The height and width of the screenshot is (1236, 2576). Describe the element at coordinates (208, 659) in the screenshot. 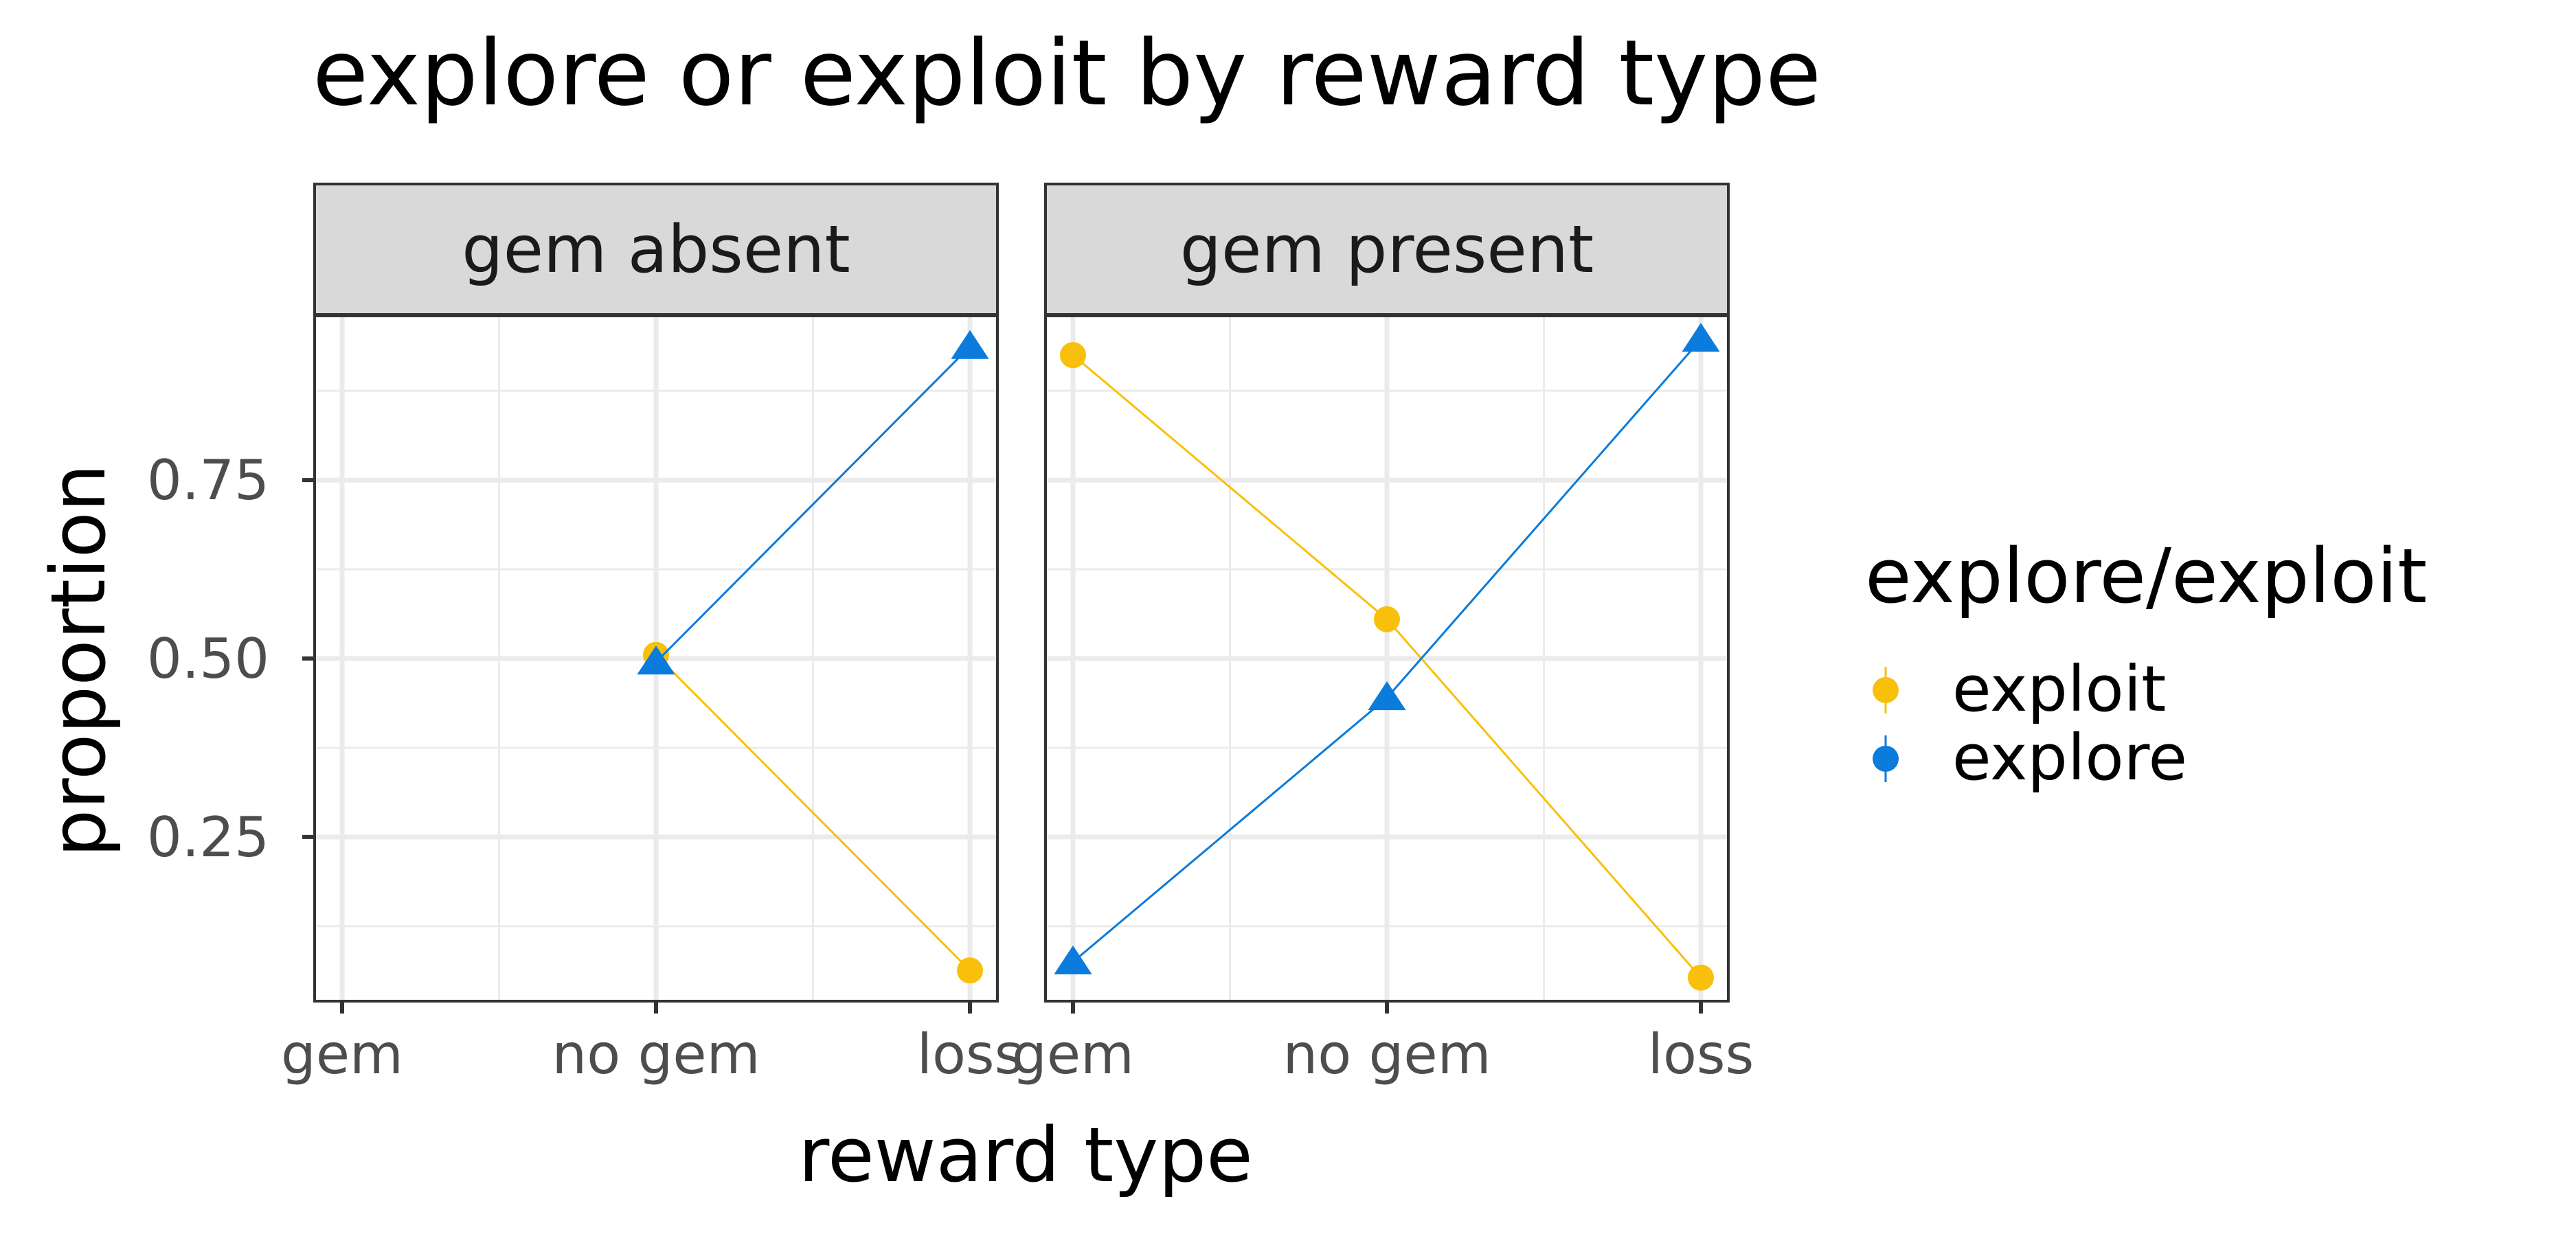

I see `y-tick-label: 0.50` at that location.